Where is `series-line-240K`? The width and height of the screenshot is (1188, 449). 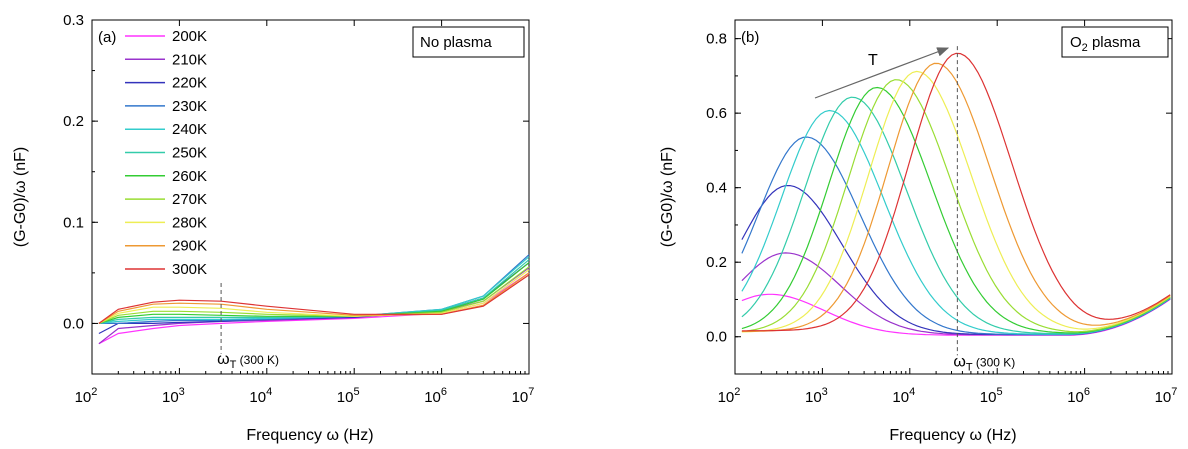
series-line-240K is located at coordinates (314, 290).